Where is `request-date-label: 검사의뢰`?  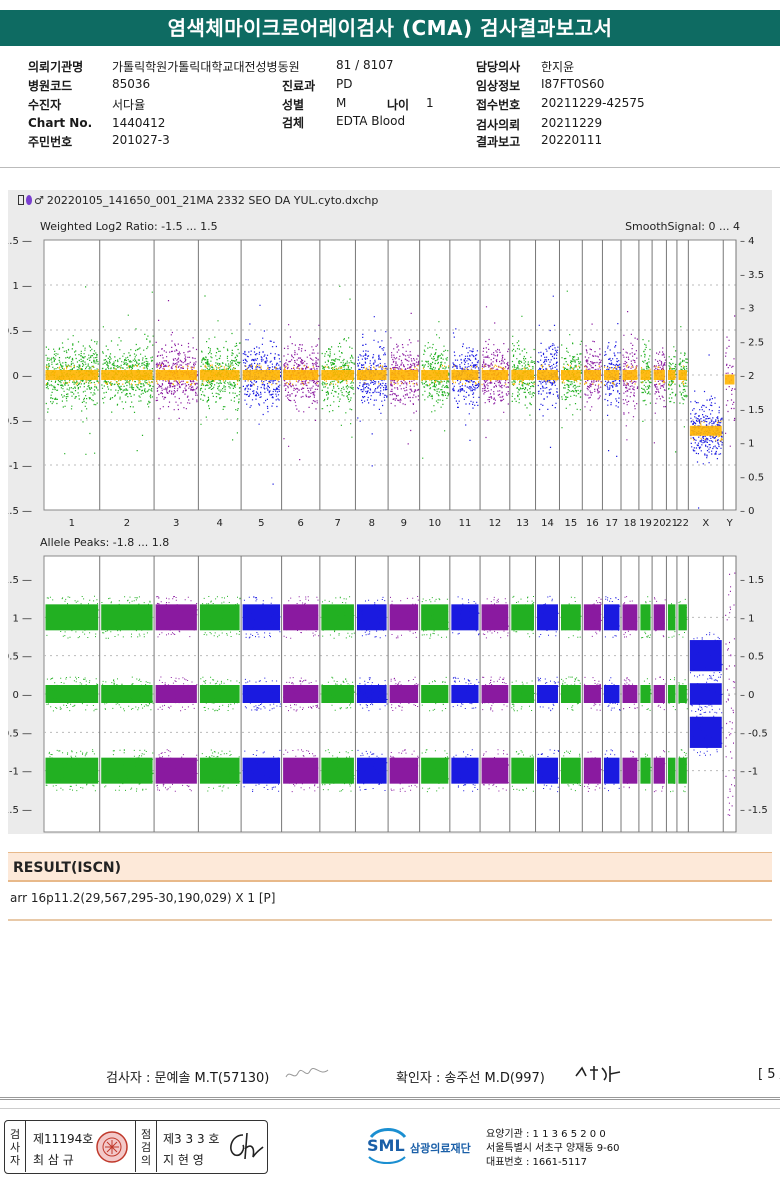 request-date-label: 검사의뢰 is located at coordinates (498, 125).